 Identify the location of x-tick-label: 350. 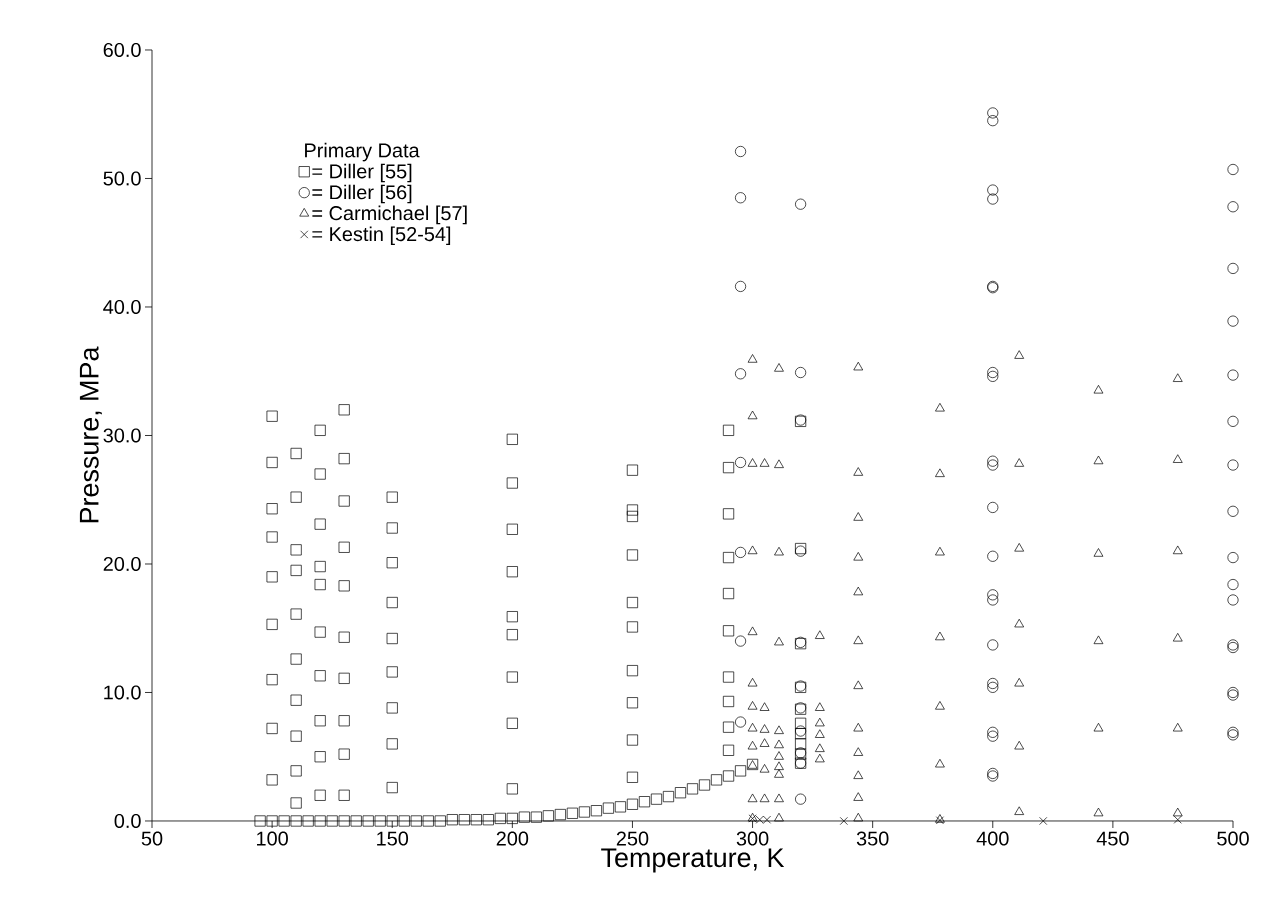
(872, 838).